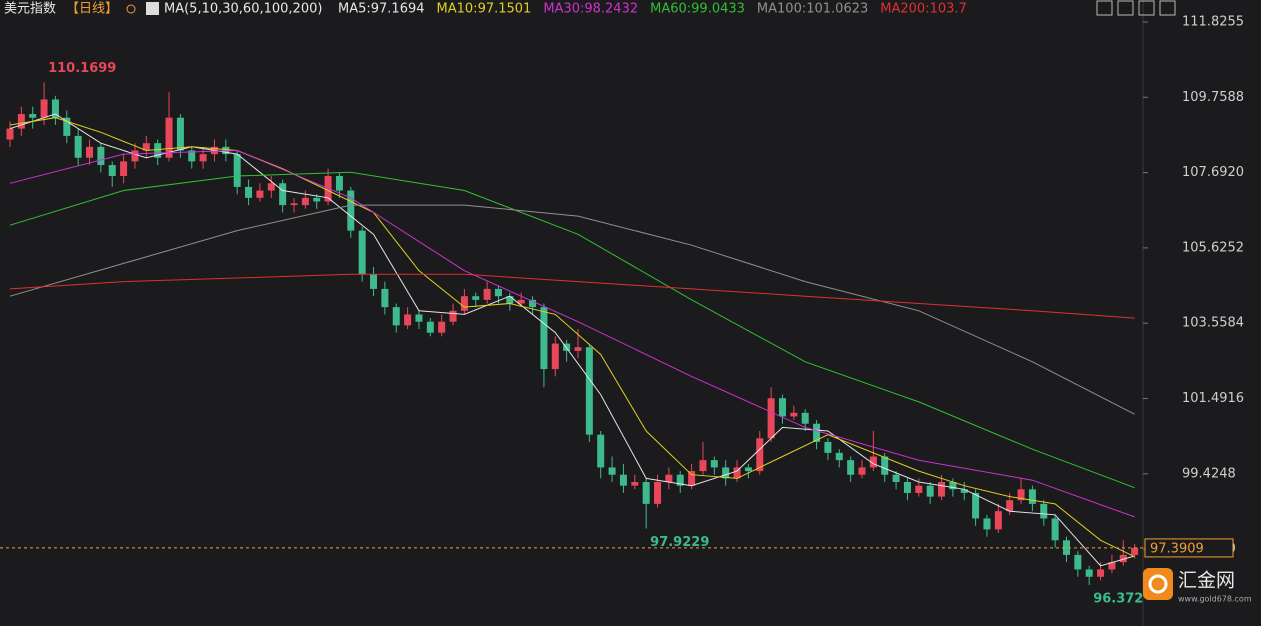  Describe the element at coordinates (1209, 473) in the screenshot. I see `y-tick-label: 99.4248` at that location.